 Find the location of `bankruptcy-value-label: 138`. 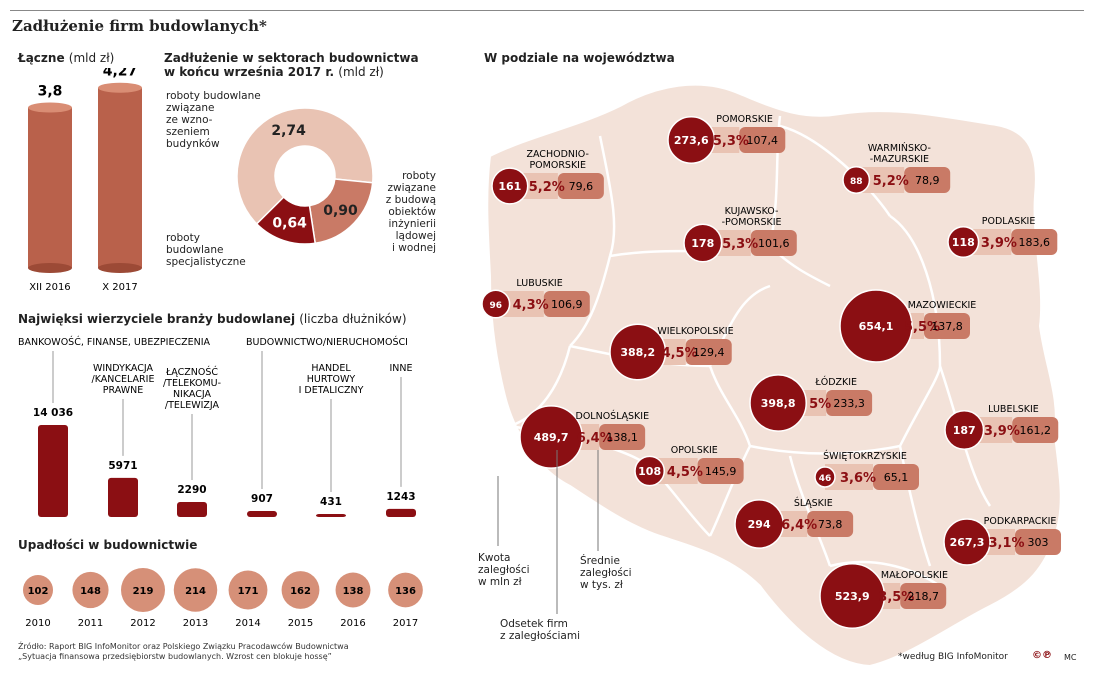

bankruptcy-value-label: 138 is located at coordinates (353, 591).